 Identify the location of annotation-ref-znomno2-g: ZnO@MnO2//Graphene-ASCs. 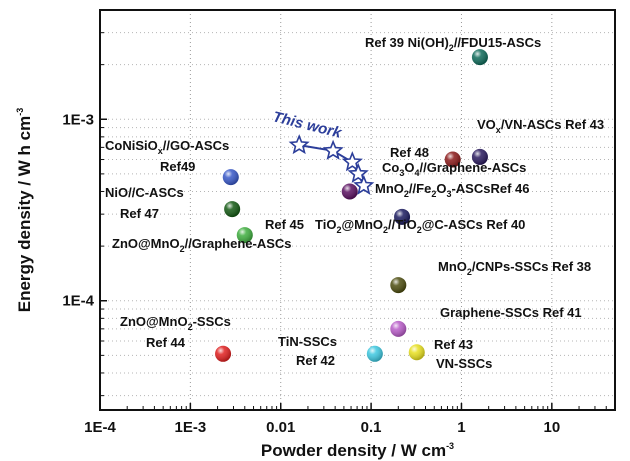
(202, 245).